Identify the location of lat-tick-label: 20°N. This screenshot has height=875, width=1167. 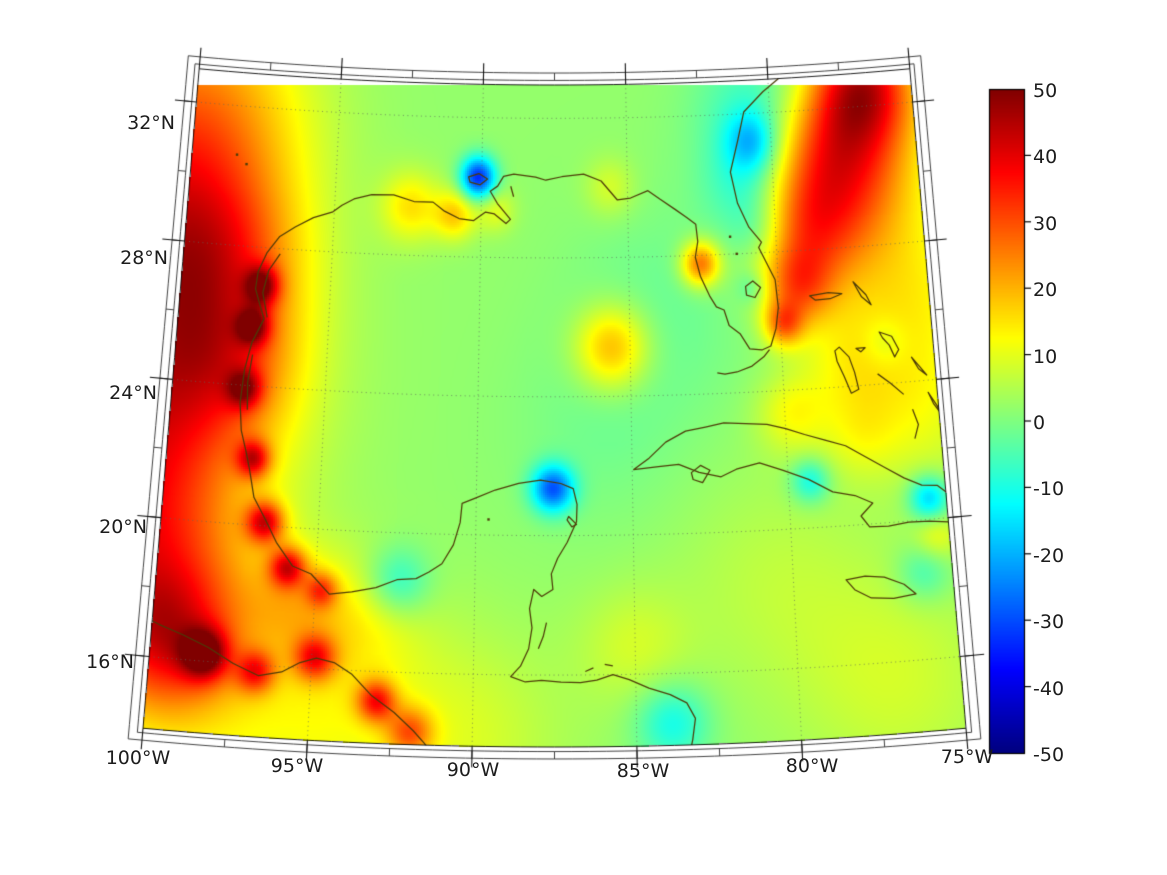
(123, 527).